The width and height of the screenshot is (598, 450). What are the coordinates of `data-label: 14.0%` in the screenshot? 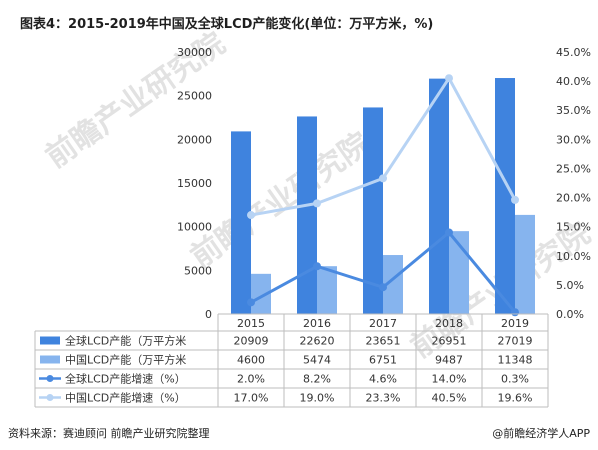 It's located at (449, 379).